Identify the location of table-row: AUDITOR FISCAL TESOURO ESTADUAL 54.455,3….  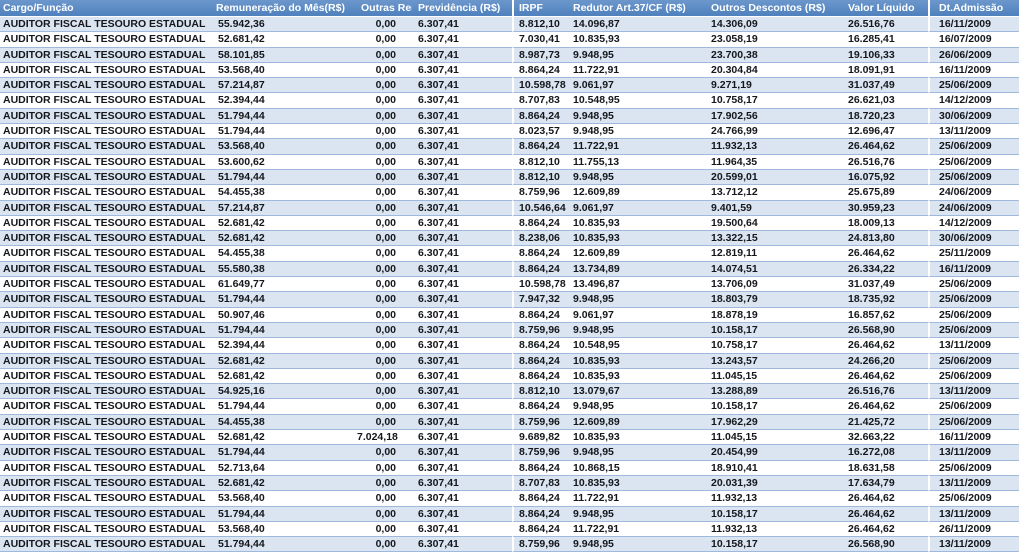
(509, 193).